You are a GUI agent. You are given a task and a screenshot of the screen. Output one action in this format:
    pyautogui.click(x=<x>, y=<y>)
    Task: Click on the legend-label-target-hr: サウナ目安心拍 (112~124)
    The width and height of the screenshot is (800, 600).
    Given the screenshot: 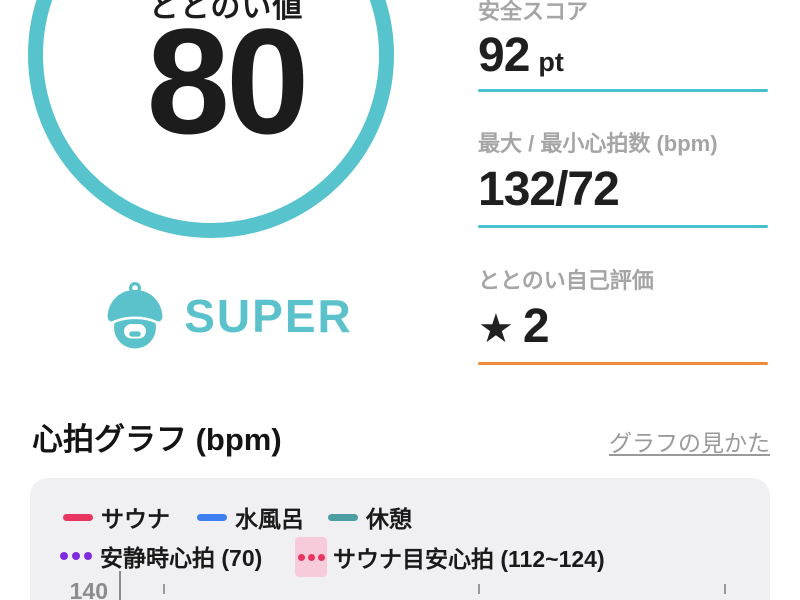 What is the action you would take?
    pyautogui.click(x=469, y=559)
    